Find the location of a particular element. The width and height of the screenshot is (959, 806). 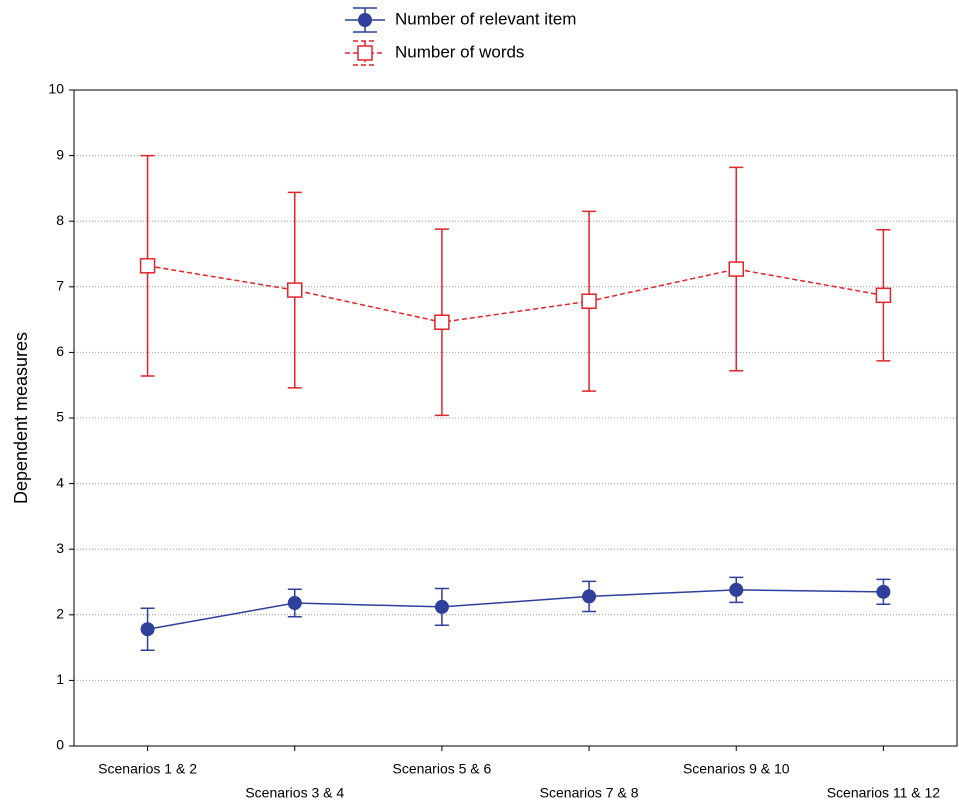

y-tick-label: 3 is located at coordinates (60, 548).